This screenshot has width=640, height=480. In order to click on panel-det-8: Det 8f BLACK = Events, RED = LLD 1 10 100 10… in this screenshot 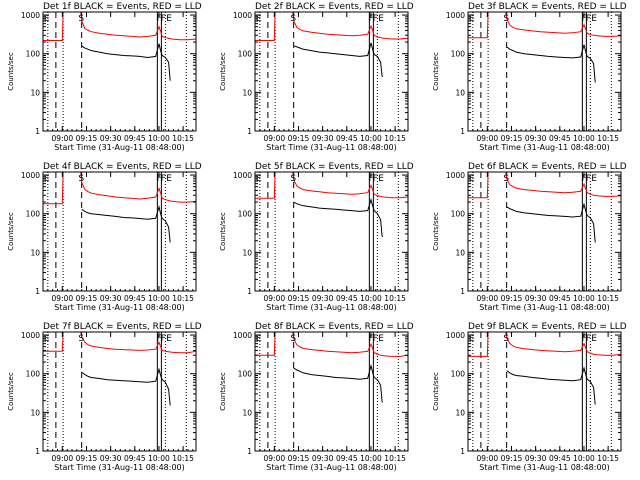, I will do `click(316, 397)`.